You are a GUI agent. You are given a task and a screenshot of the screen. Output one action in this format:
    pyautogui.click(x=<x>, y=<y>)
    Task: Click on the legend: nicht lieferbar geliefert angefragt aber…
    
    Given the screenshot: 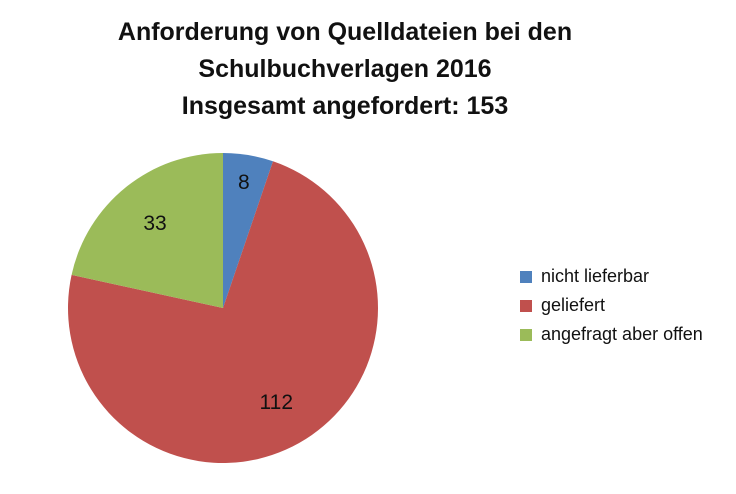 What is the action you would take?
    pyautogui.click(x=611, y=305)
    